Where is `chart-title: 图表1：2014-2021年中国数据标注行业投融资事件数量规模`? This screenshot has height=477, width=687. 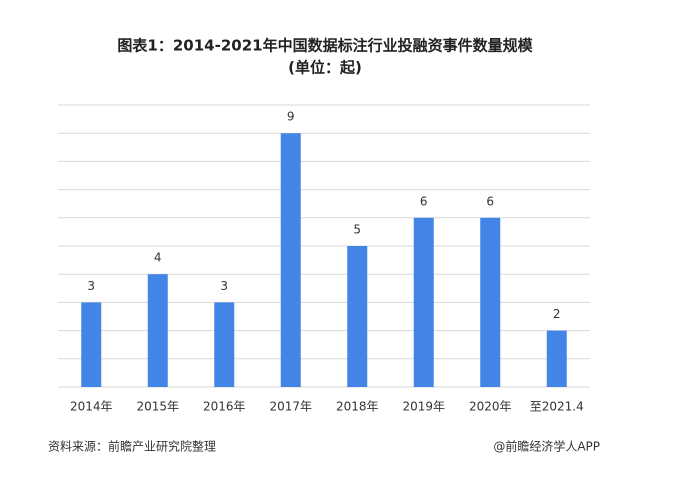 chart-title: 图表1：2014-2021年中国数据标注行业投融资事件数量规模 is located at coordinates (325, 46).